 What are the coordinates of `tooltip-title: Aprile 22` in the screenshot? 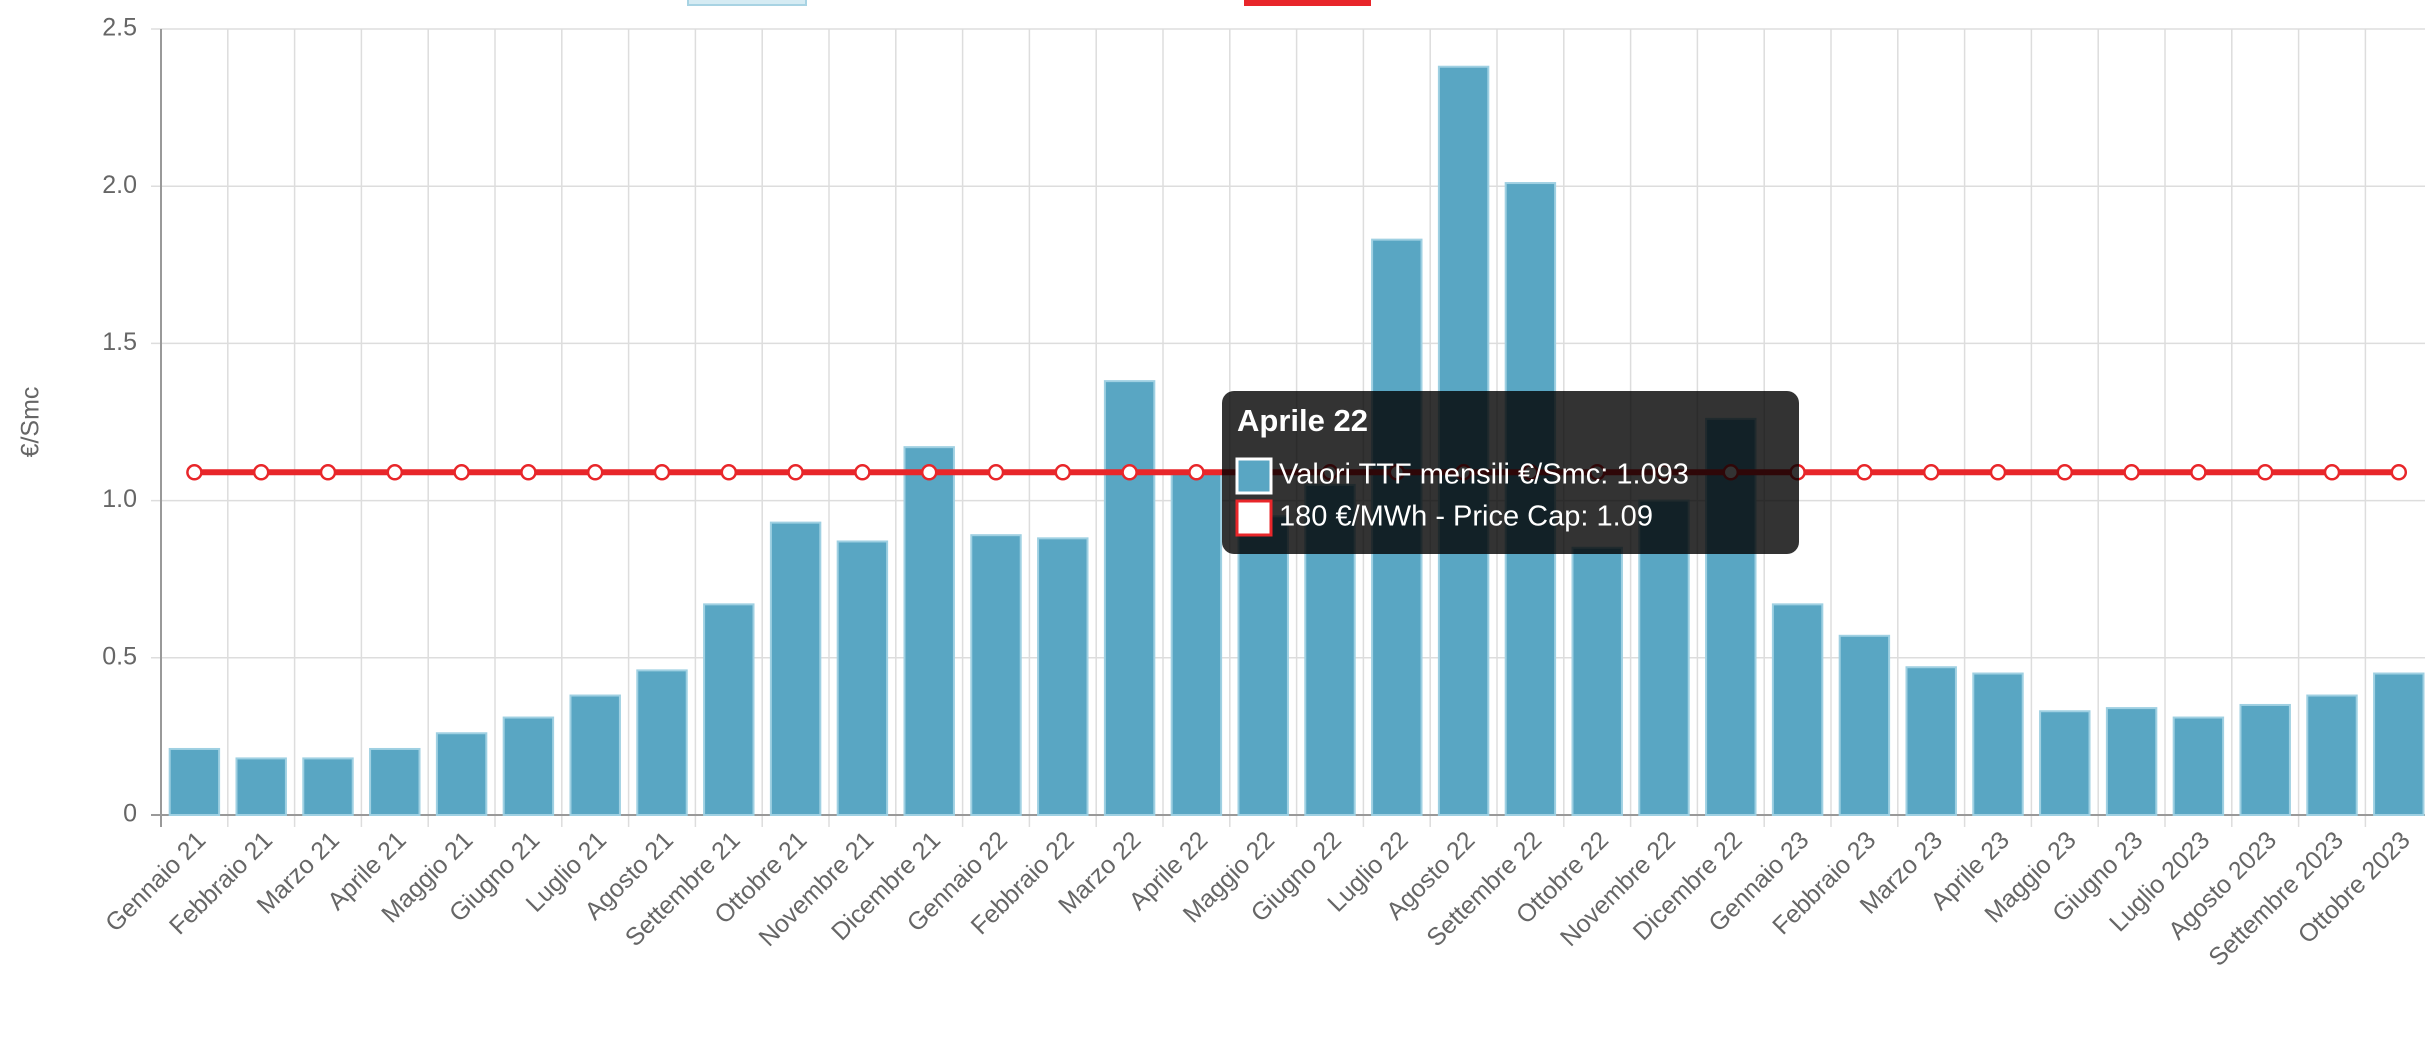 It's located at (1302, 420).